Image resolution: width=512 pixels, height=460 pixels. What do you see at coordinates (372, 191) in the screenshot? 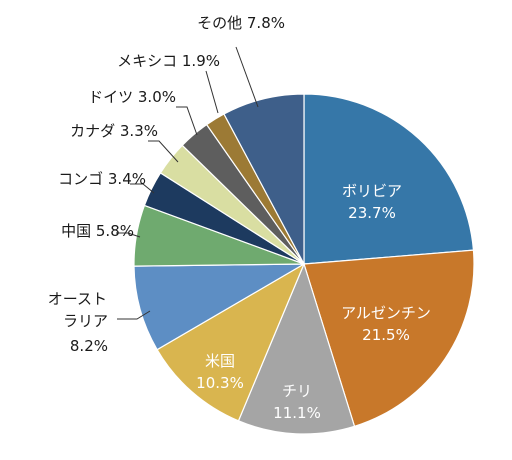
I see `slice-name-label: ボリビア` at bounding box center [372, 191].